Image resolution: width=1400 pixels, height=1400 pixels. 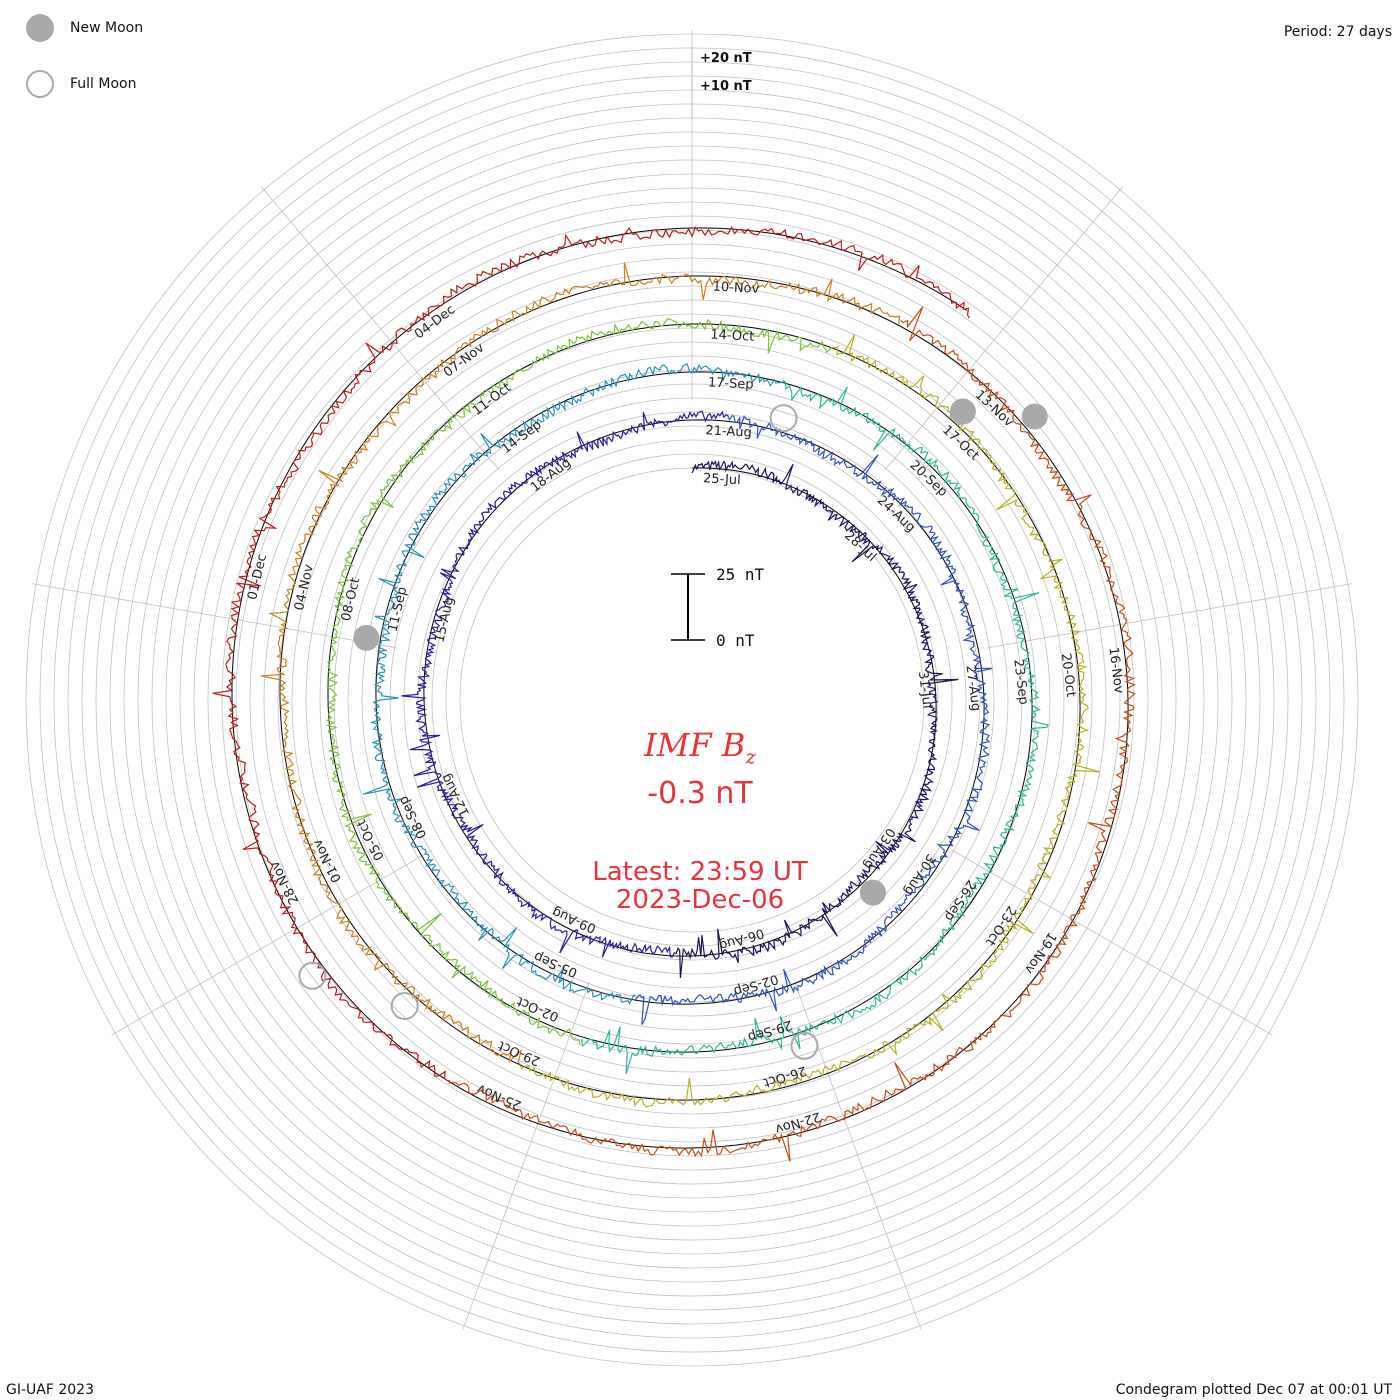 I want to click on latest-timestamp: Latest: 23:59 UT 2023-Dec-06, so click(x=700, y=886).